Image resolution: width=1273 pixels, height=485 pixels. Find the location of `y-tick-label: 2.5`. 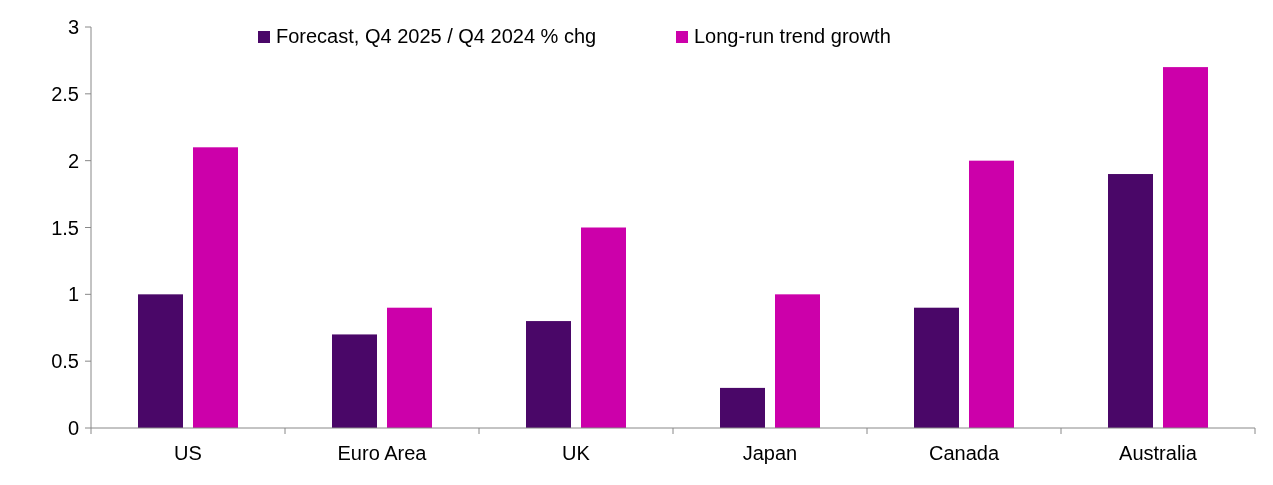

y-tick-label: 2.5 is located at coordinates (65, 93).